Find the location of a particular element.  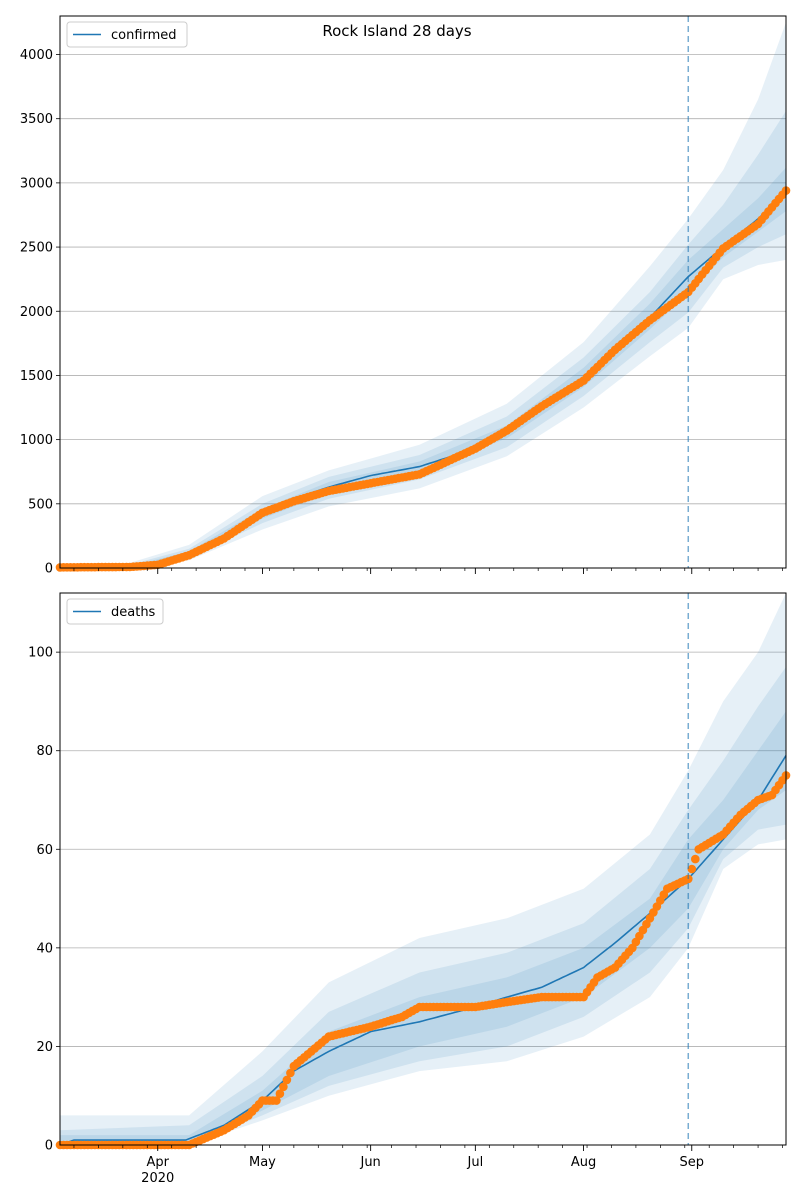

deaths-y-tick-label: 60 is located at coordinates (44, 850).